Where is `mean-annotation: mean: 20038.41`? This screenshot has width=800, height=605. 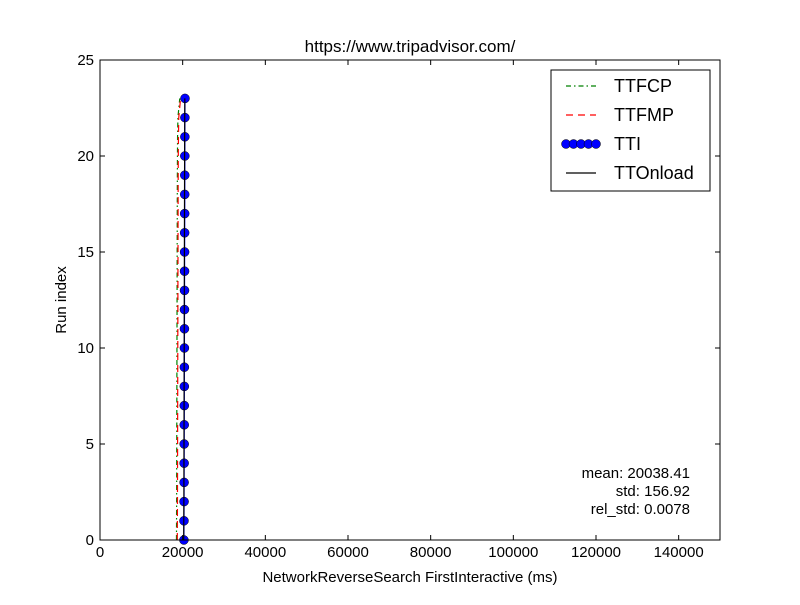
mean-annotation: mean: 20038.41 is located at coordinates (636, 473).